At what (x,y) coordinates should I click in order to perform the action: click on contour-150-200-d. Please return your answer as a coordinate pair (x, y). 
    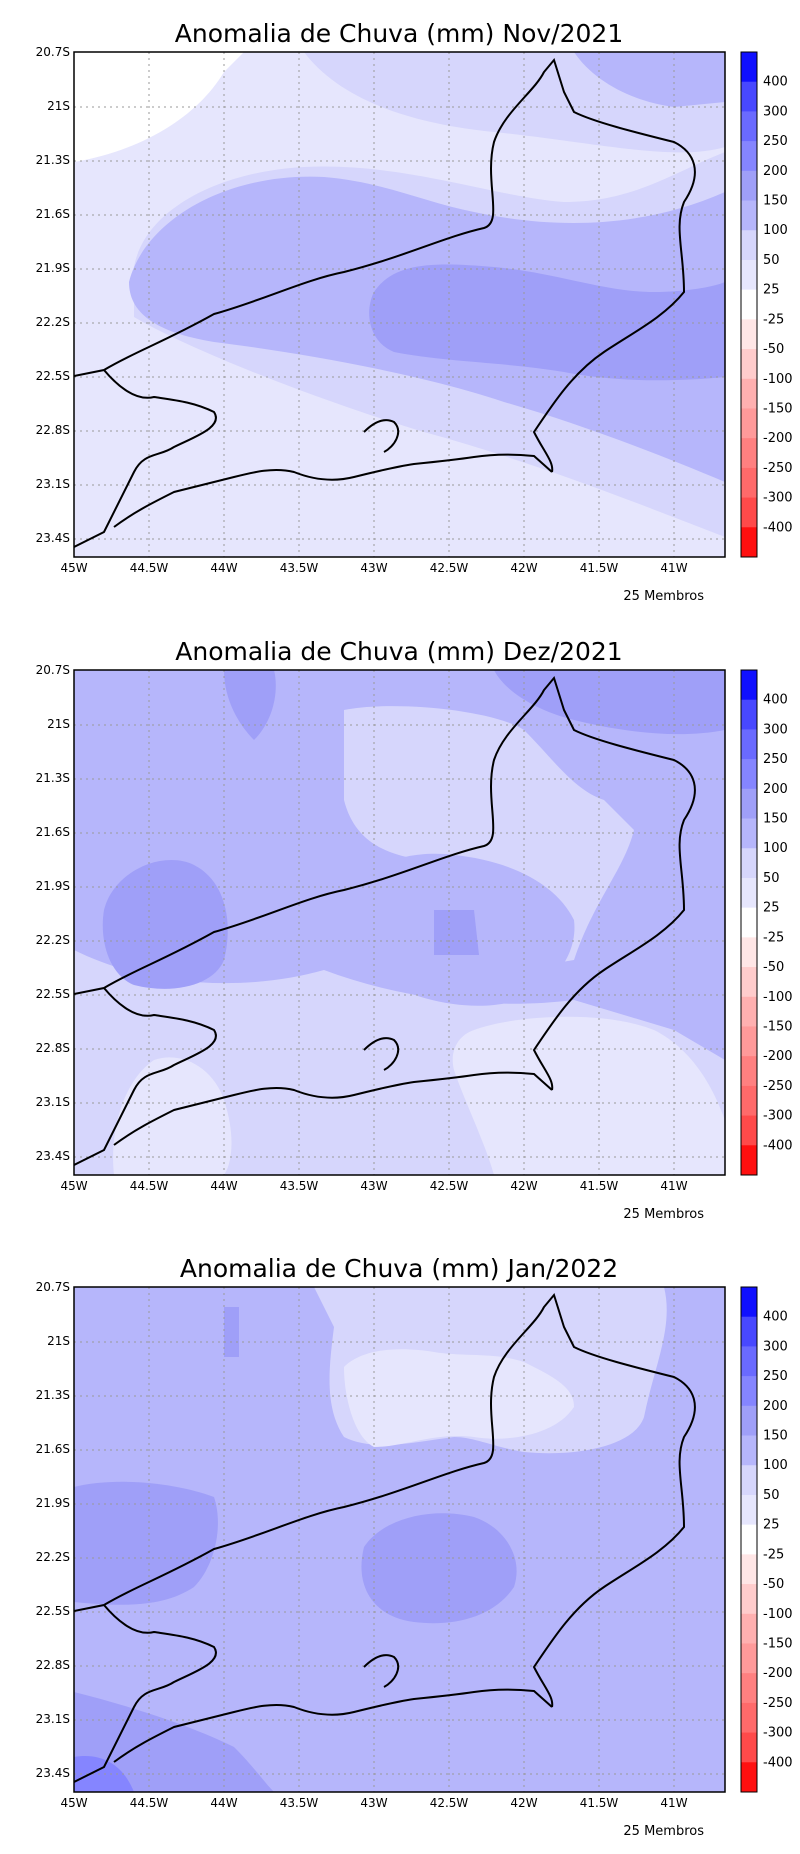
    Looking at the image, I should click on (231, 1332).